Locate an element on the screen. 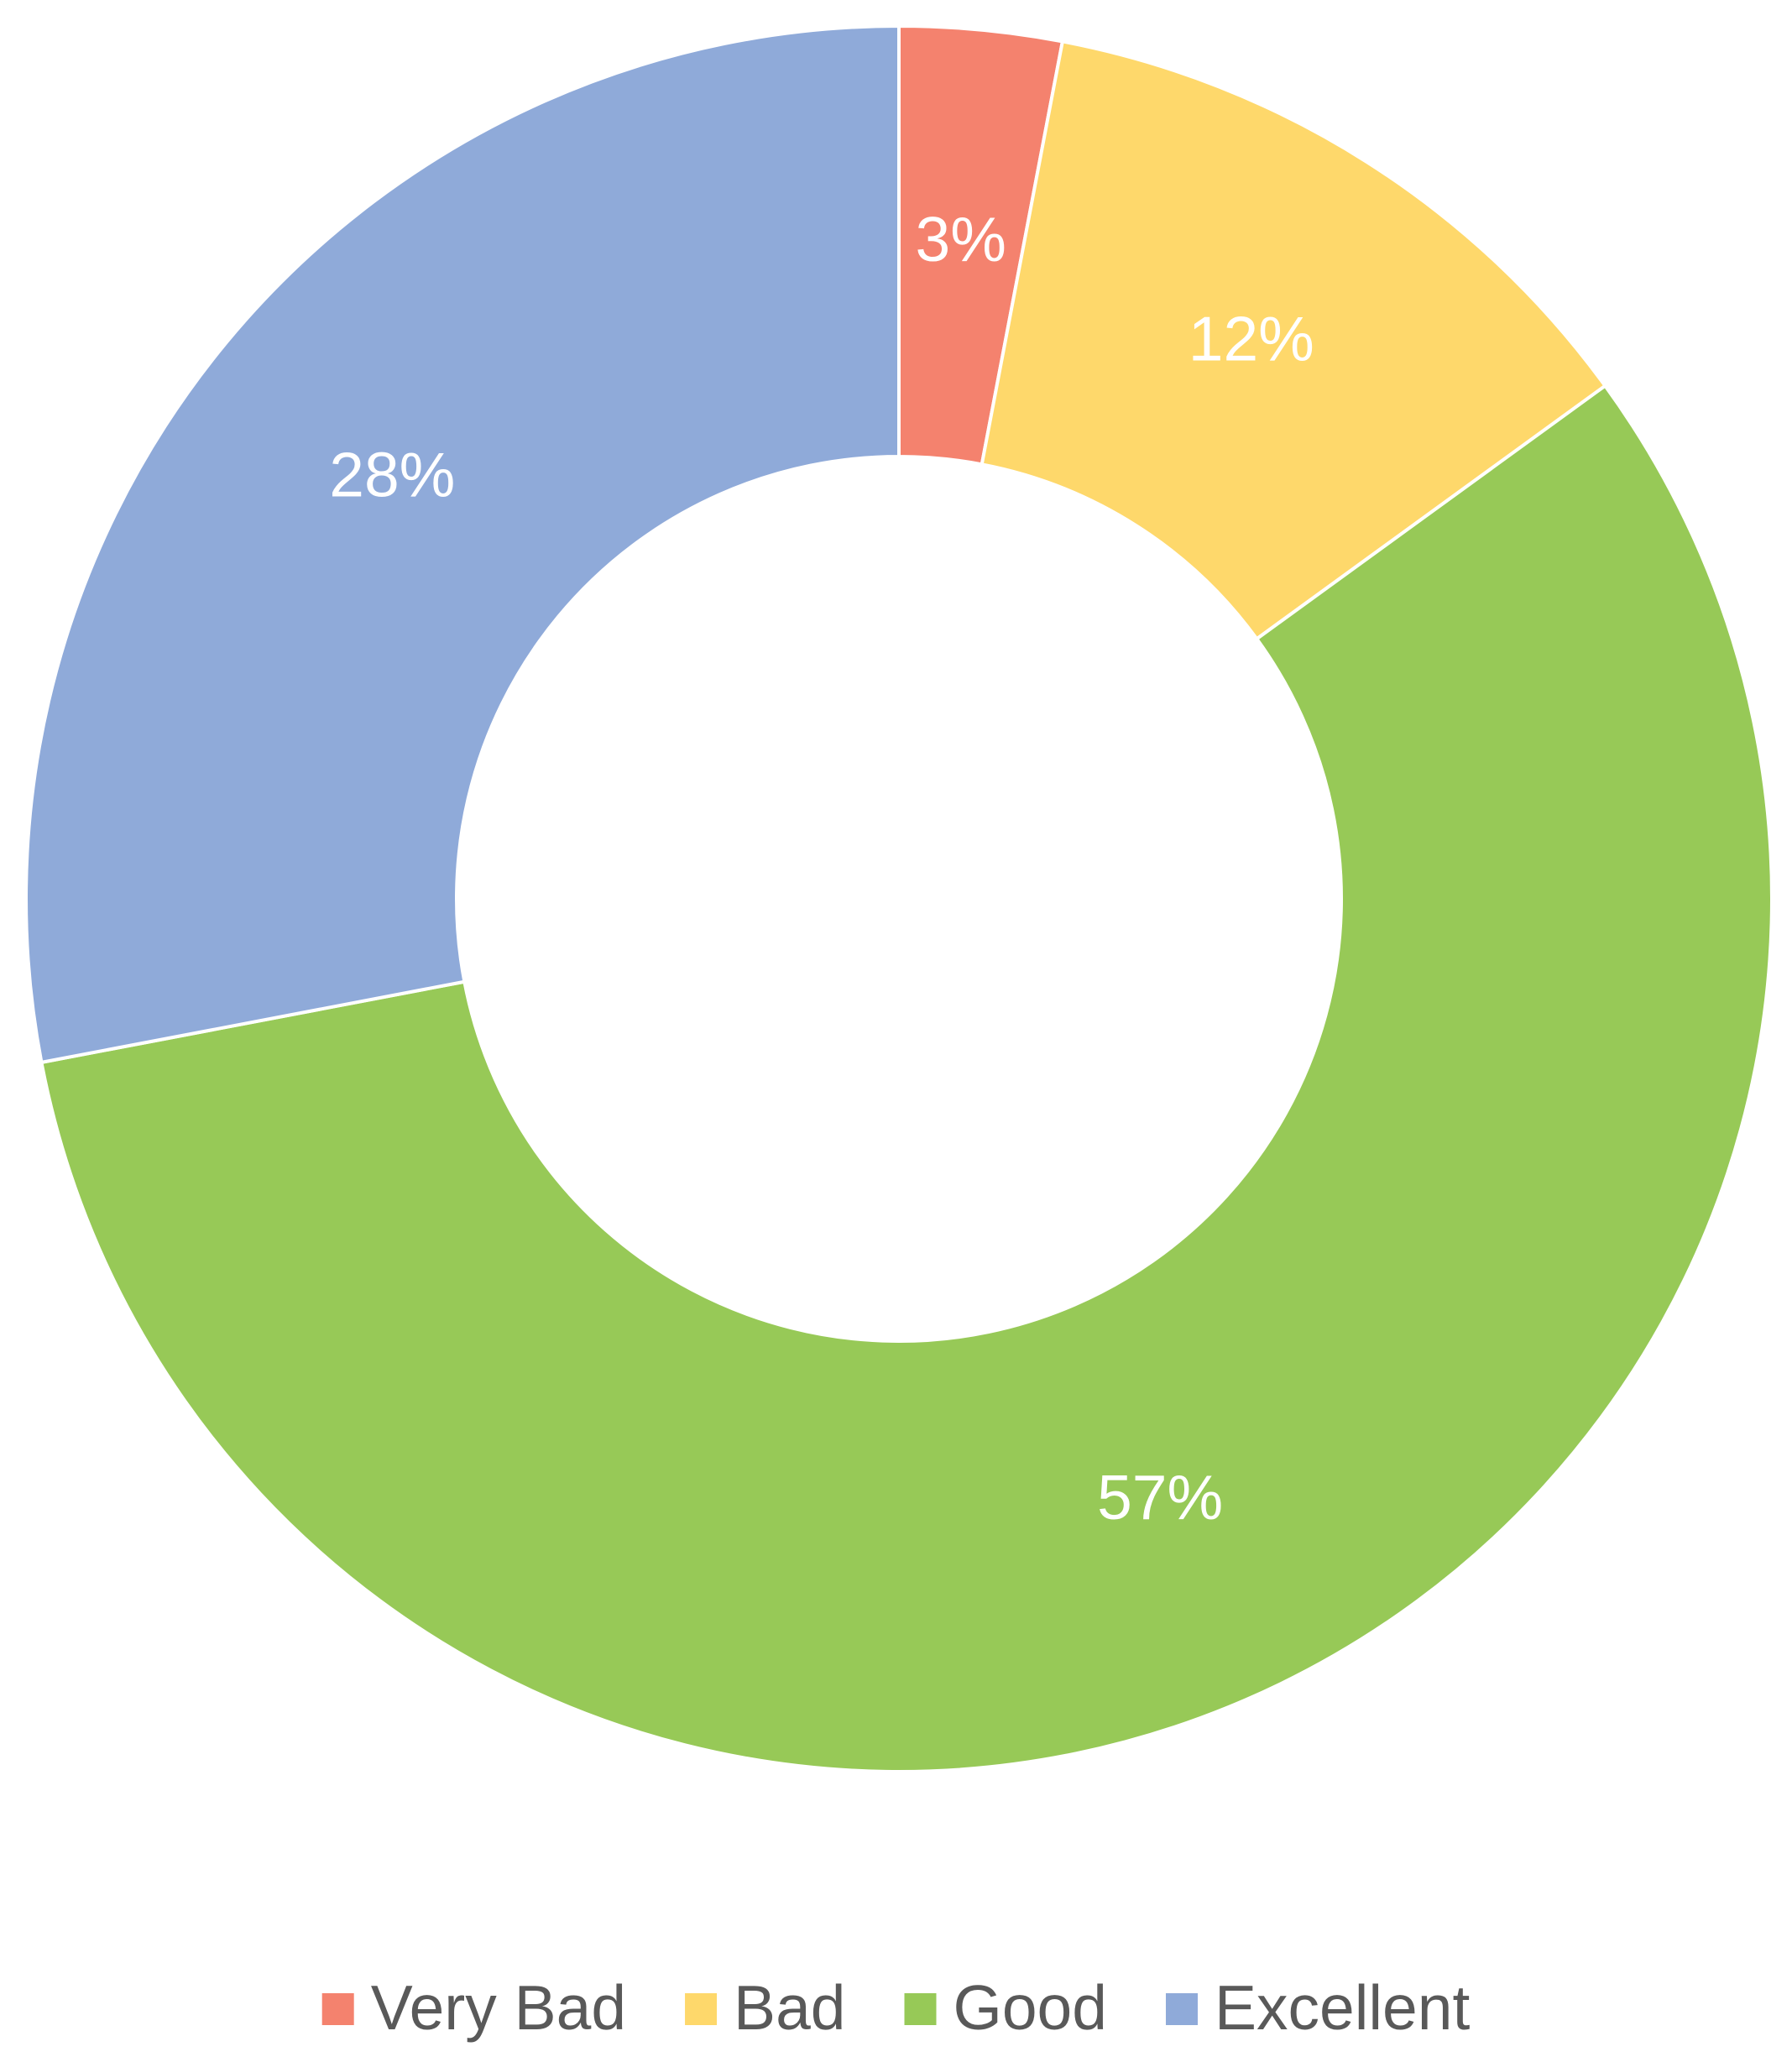 The height and width of the screenshot is (2057, 1792). legend-label: Very Bad is located at coordinates (498, 2007).